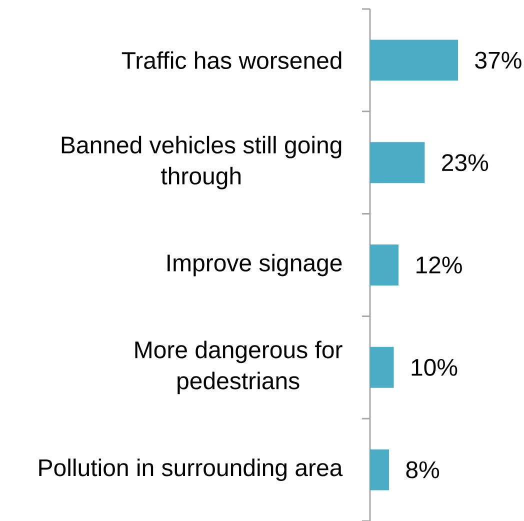  Describe the element at coordinates (255, 265) in the screenshot. I see `y-tick-label: Improve signage` at that location.